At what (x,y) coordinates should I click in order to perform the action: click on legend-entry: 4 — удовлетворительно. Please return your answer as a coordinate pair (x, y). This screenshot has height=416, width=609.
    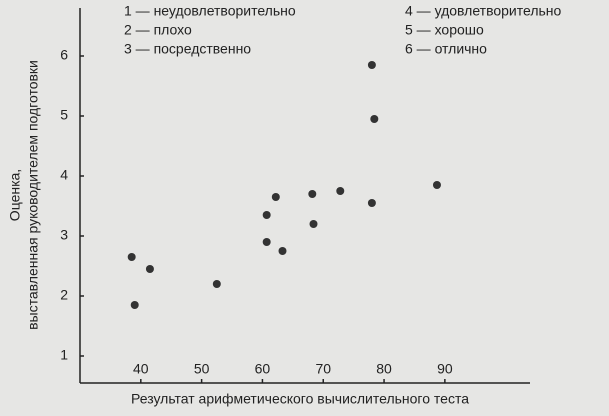
    Looking at the image, I should click on (483, 11).